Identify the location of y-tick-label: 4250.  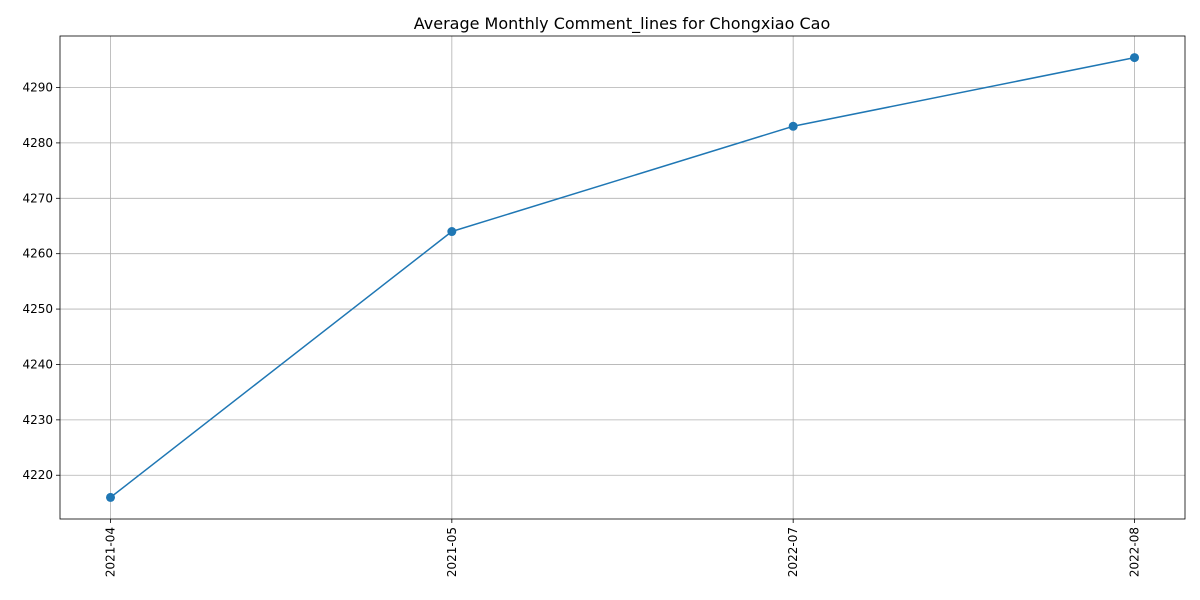
(37, 309).